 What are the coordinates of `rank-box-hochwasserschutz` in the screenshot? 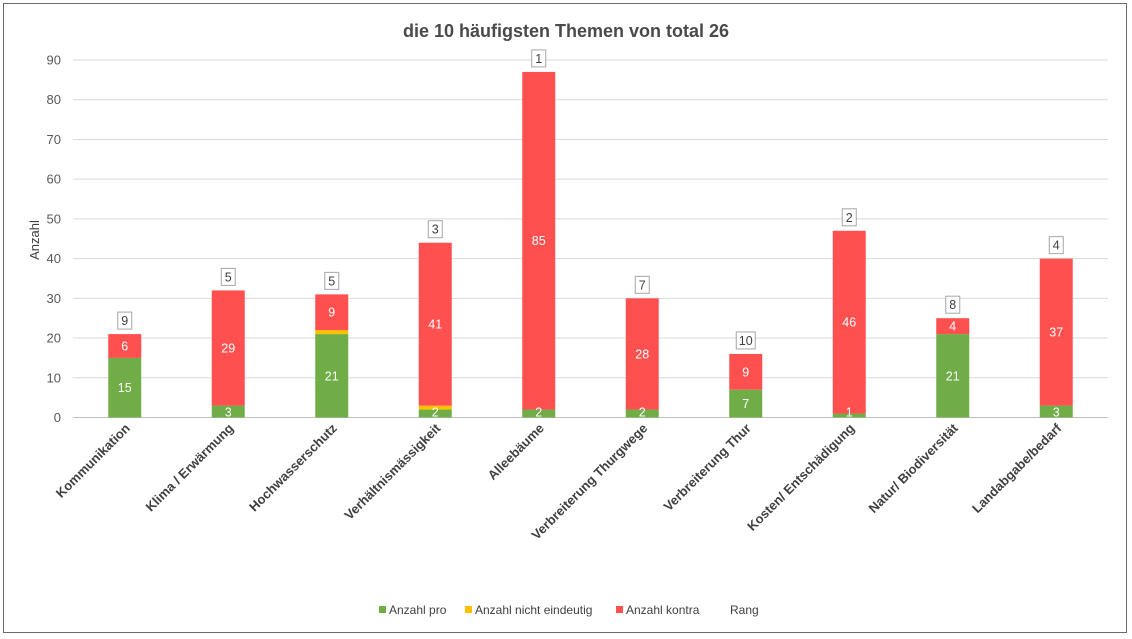 It's located at (332, 280).